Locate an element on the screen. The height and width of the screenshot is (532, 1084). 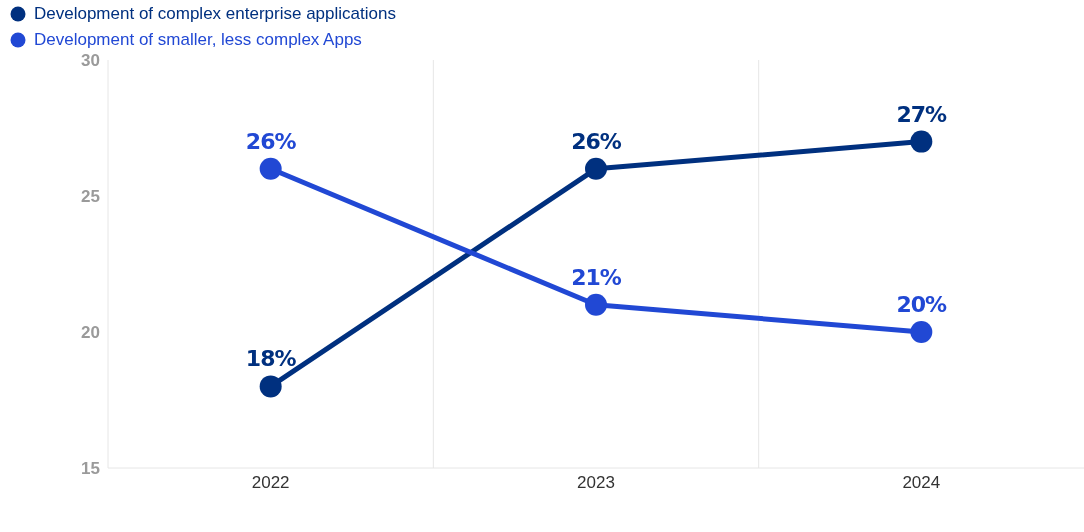
y-tick-label: 20 is located at coordinates (90, 333).